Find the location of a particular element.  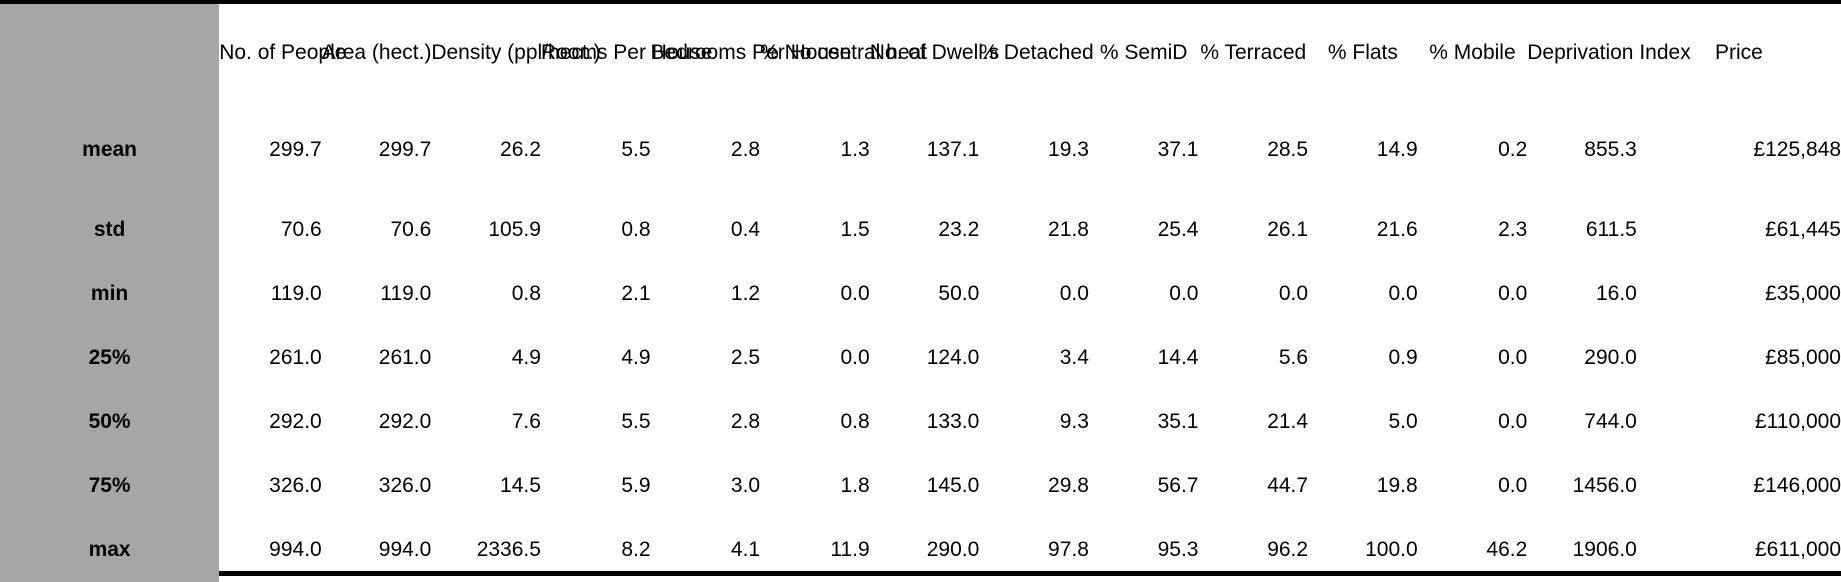

table-cell: 14.5 is located at coordinates (520, 485).